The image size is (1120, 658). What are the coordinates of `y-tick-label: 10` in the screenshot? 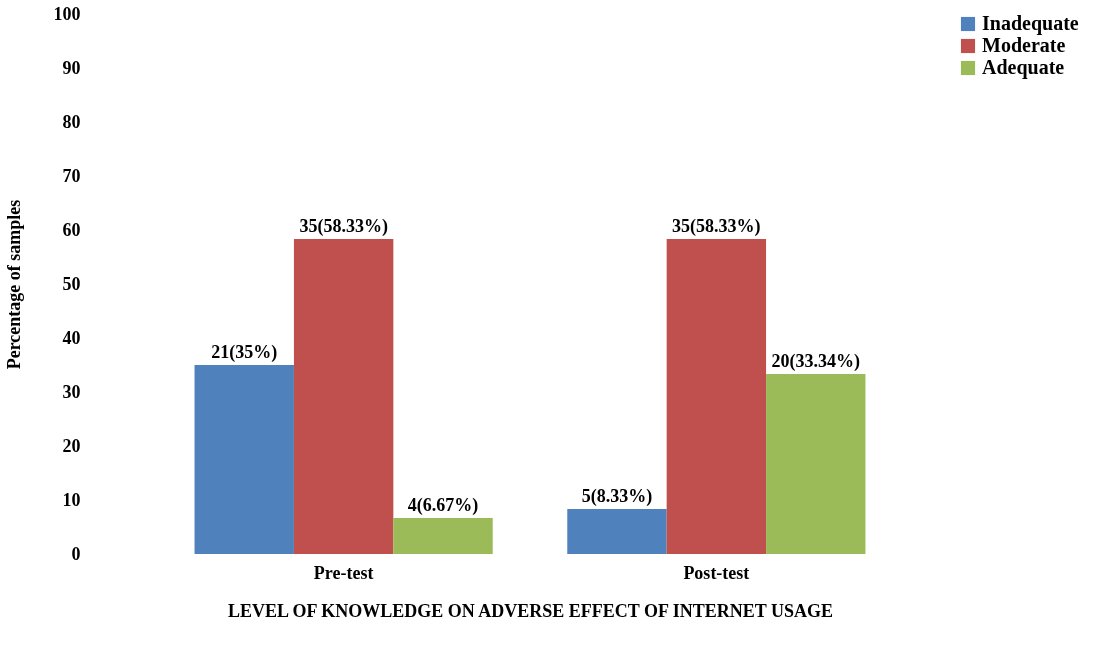 It's located at (71, 499).